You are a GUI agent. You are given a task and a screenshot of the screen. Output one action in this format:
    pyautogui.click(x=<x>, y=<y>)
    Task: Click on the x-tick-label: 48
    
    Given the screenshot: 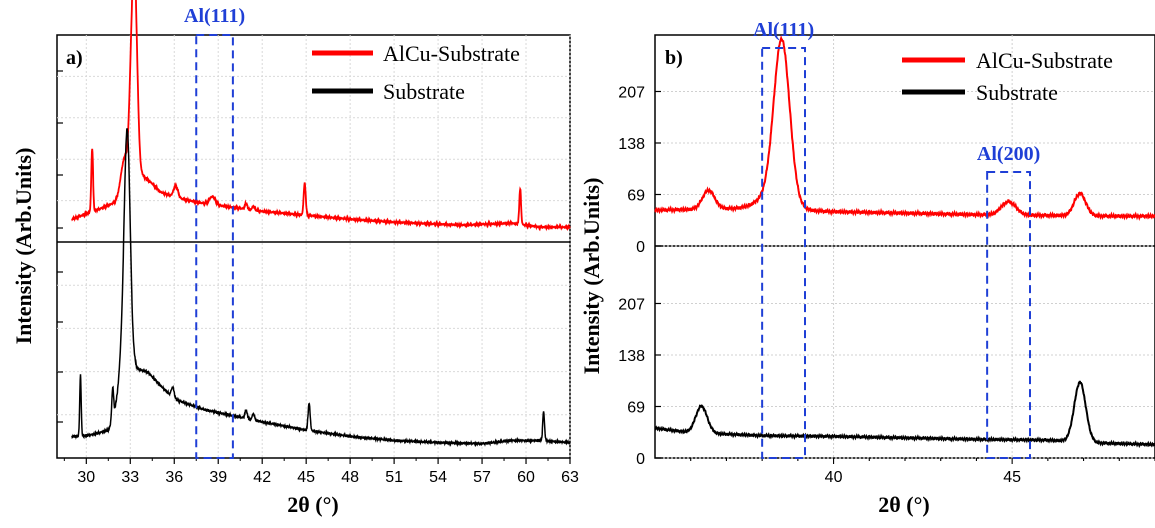 What is the action you would take?
    pyautogui.click(x=350, y=477)
    